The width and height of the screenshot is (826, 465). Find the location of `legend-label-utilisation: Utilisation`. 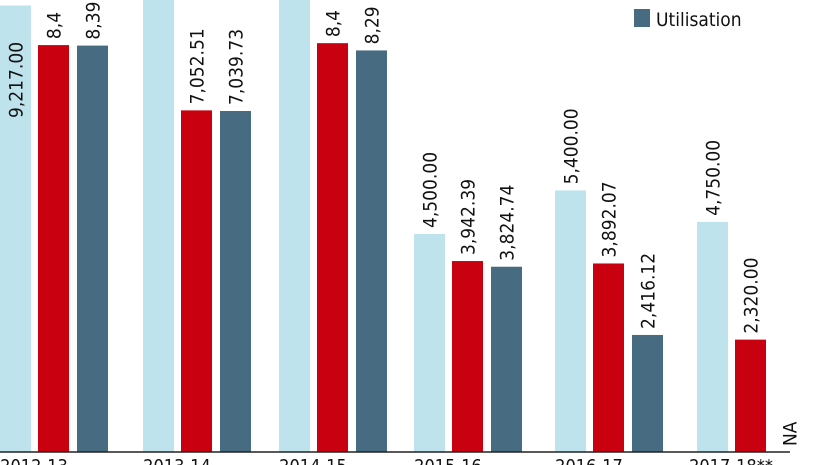

legend-label-utilisation: Utilisation is located at coordinates (699, 20).